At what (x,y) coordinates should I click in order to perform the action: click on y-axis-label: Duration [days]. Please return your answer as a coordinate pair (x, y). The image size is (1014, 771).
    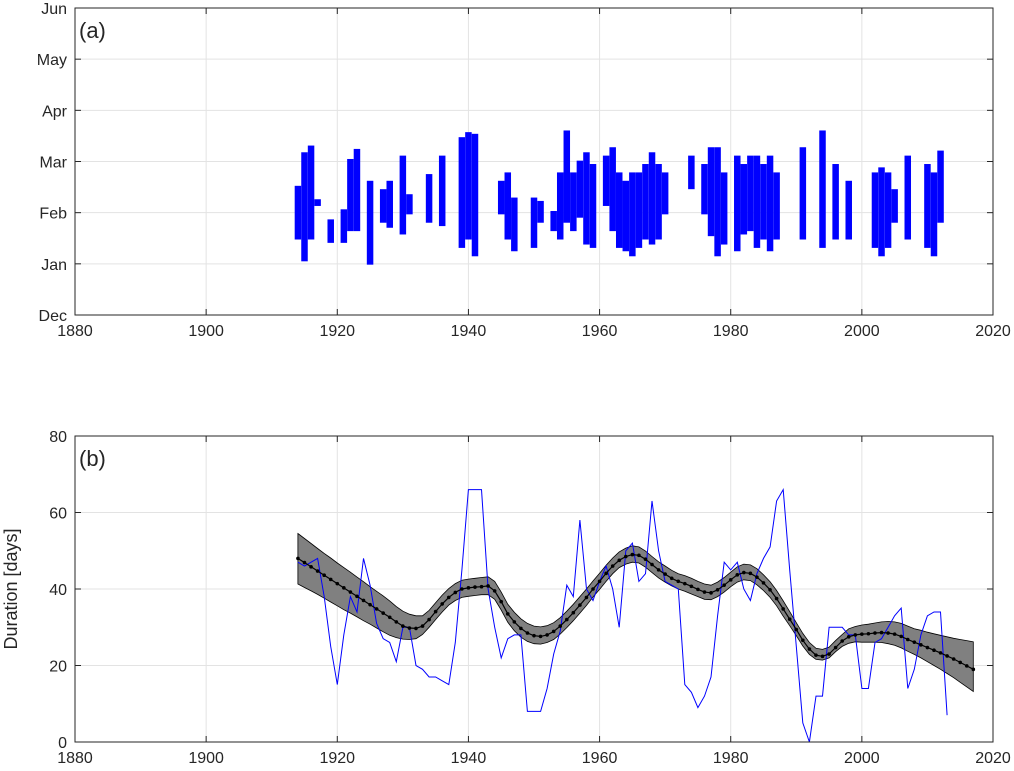
    Looking at the image, I should click on (11, 588).